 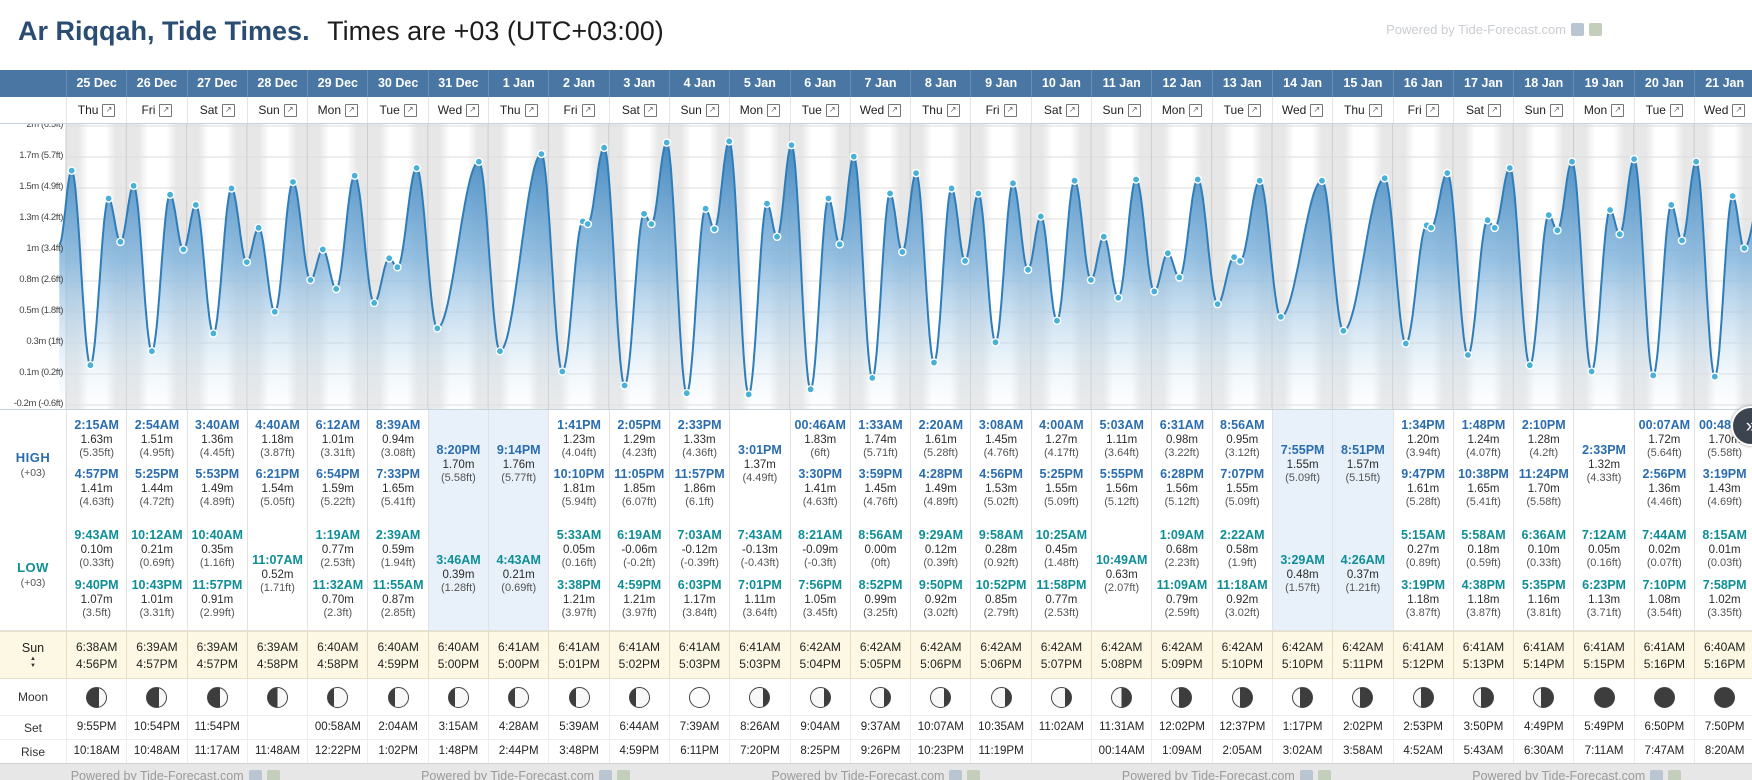 What do you see at coordinates (820, 613) in the screenshot?
I see `tide-height-ft: (3.45ft)` at bounding box center [820, 613].